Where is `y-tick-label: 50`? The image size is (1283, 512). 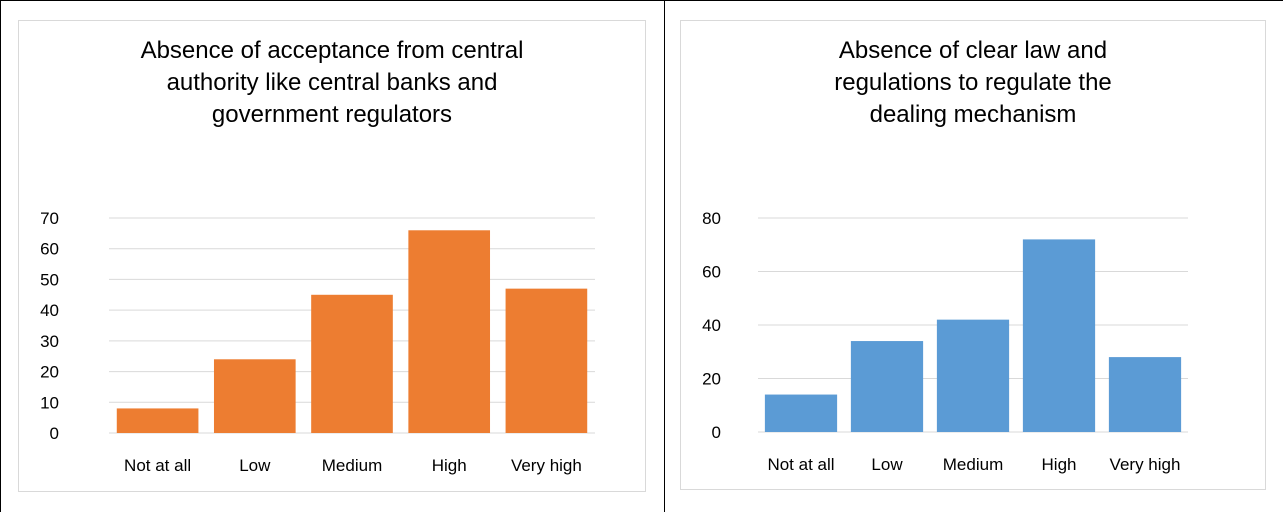
y-tick-label: 50 is located at coordinates (49, 279).